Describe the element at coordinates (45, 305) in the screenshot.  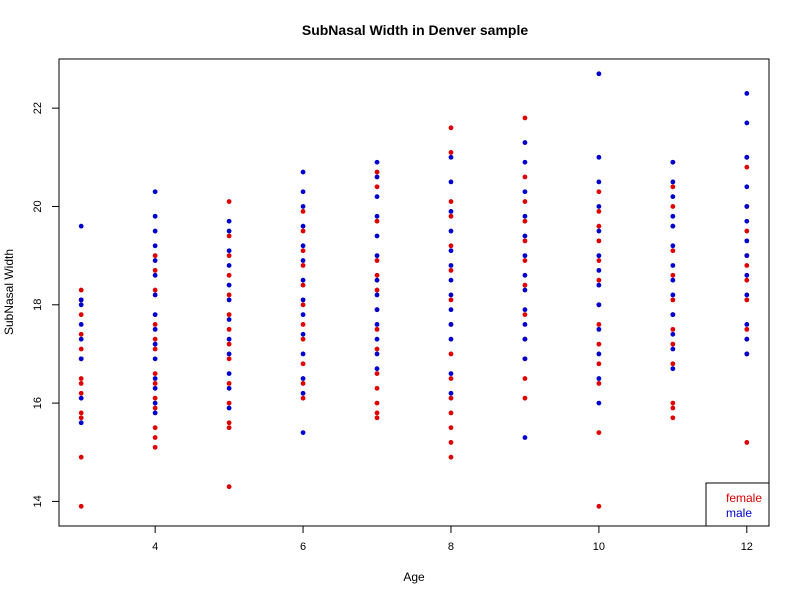
I see `y-axis: 14 16 18 20 22` at that location.